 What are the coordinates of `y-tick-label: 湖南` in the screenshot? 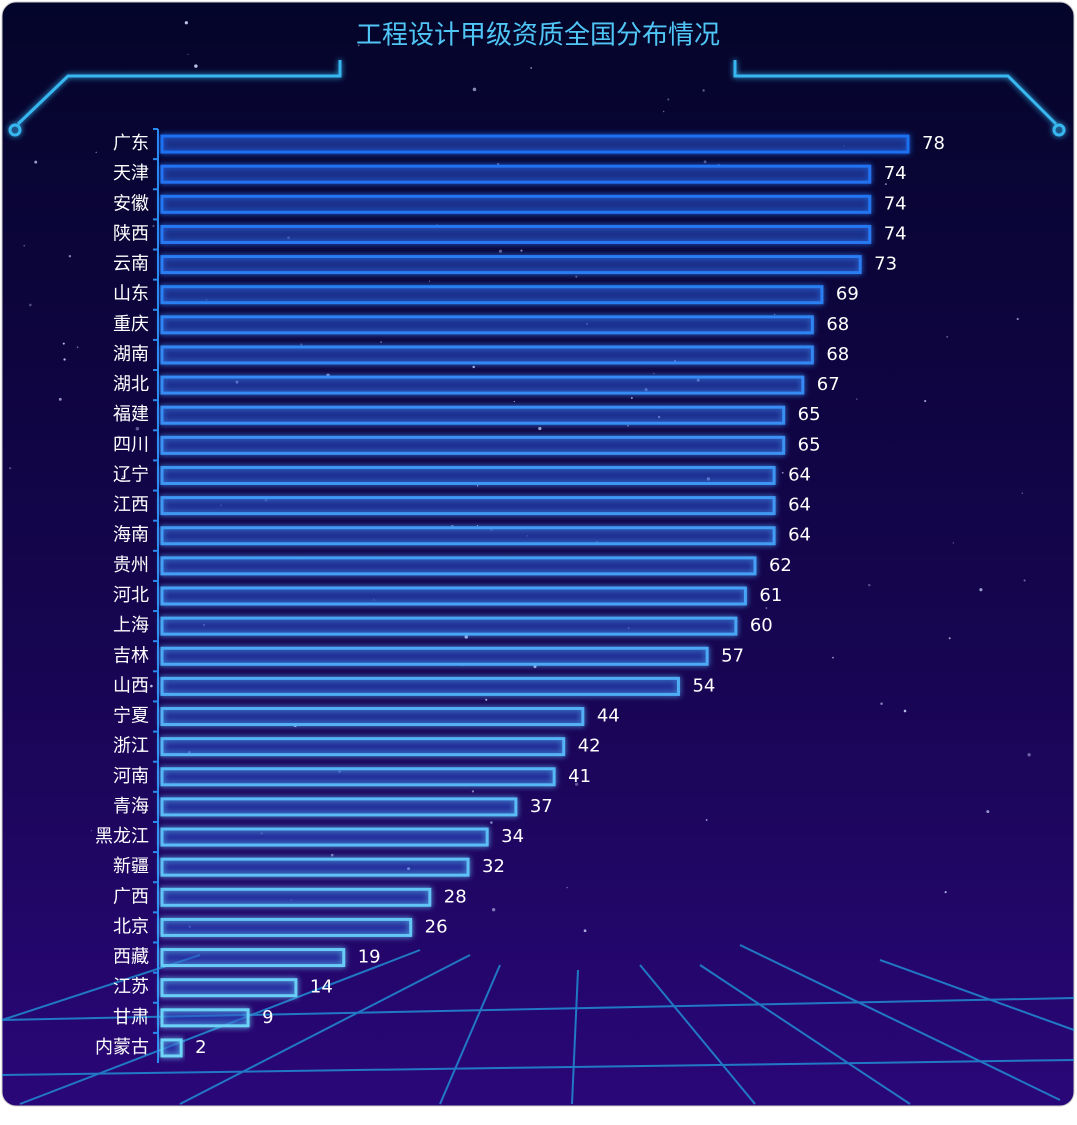 It's located at (131, 354).